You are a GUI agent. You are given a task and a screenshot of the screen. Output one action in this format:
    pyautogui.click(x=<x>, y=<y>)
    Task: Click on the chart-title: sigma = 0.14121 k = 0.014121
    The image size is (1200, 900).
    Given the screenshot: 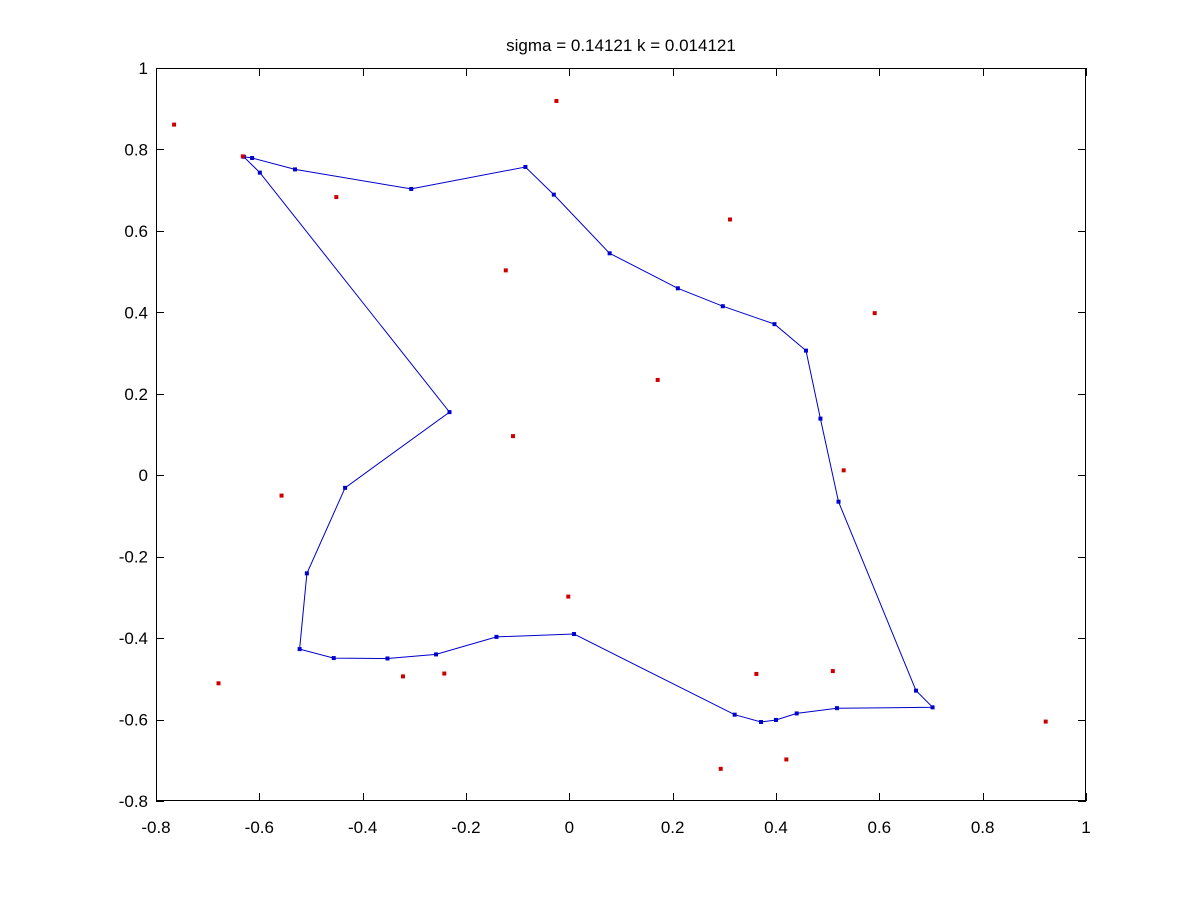 What is the action you would take?
    pyautogui.click(x=621, y=45)
    